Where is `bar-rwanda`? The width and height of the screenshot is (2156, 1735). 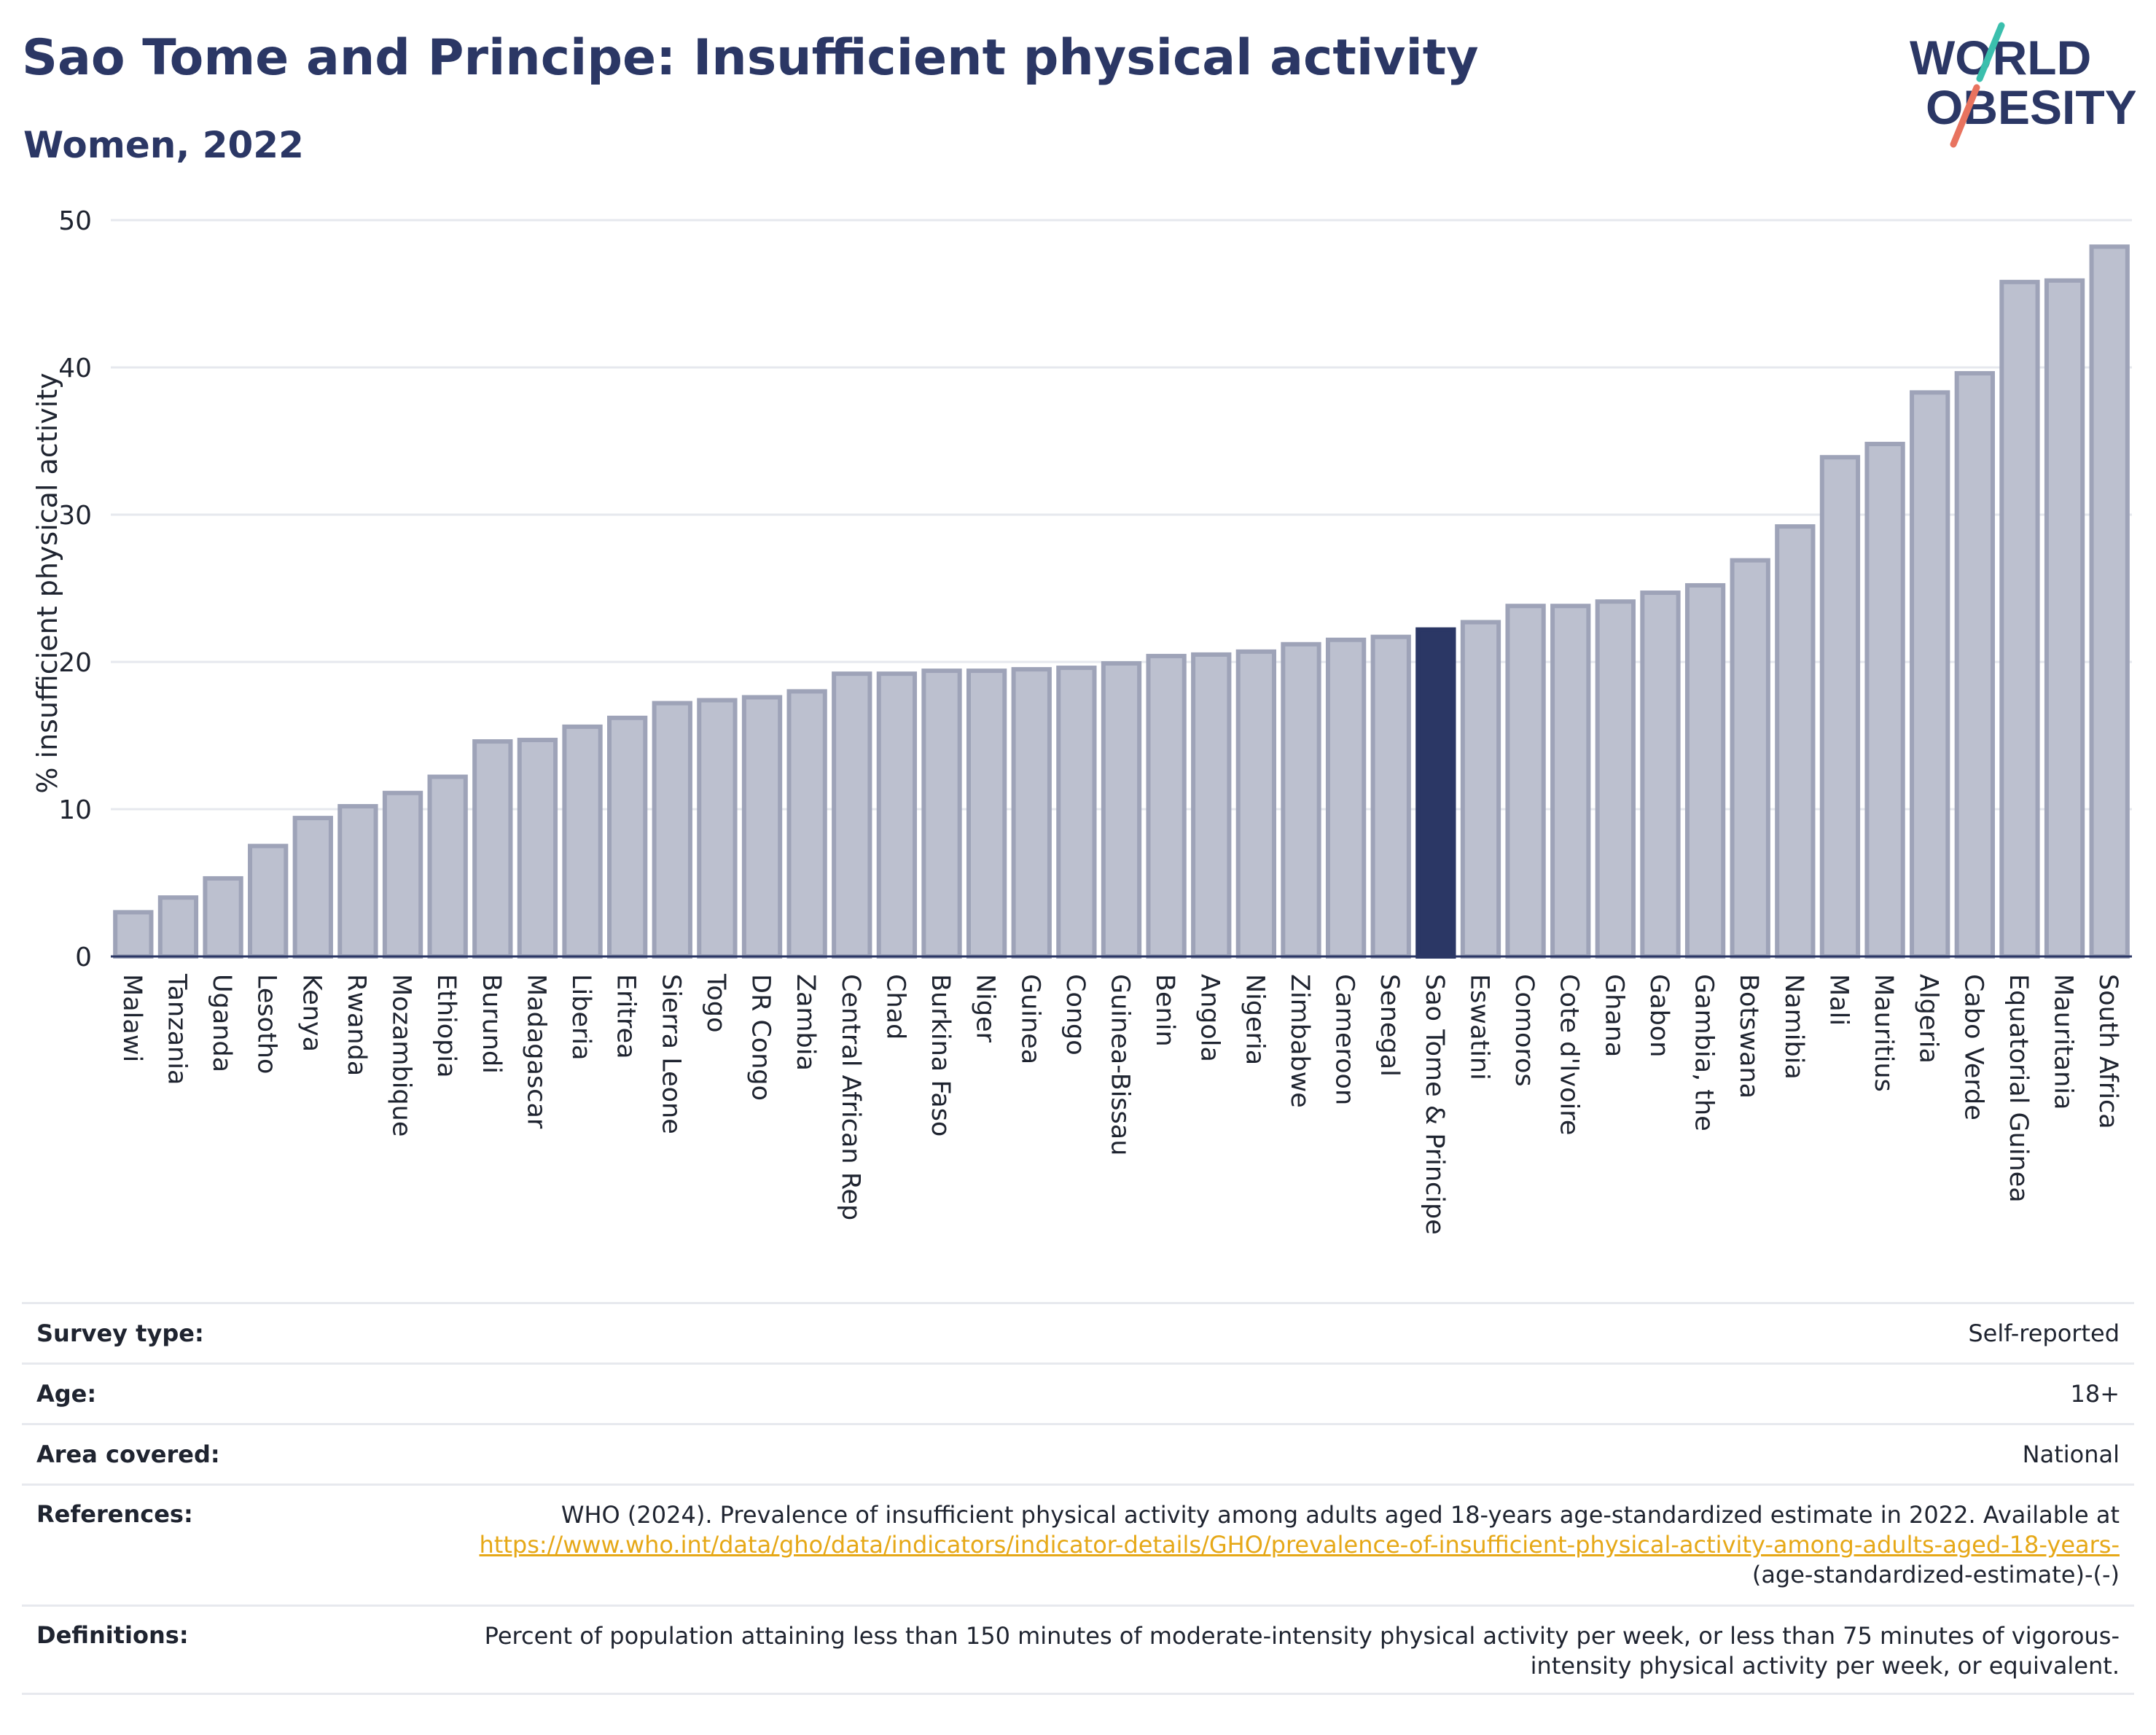
bar-rwanda is located at coordinates (358, 881).